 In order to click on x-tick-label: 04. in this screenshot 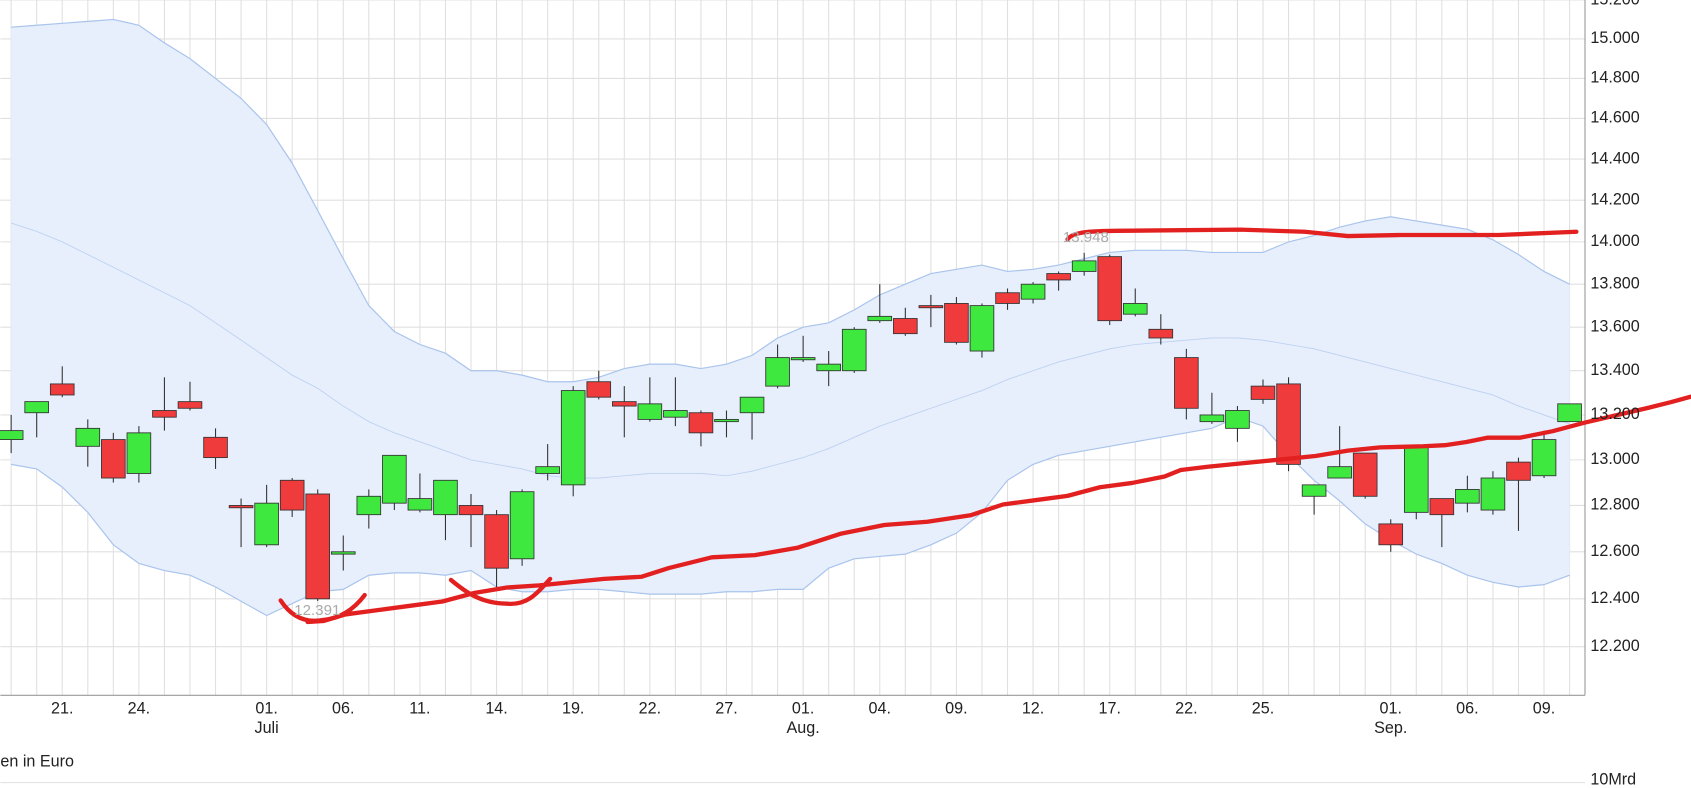, I will do `click(880, 709)`.